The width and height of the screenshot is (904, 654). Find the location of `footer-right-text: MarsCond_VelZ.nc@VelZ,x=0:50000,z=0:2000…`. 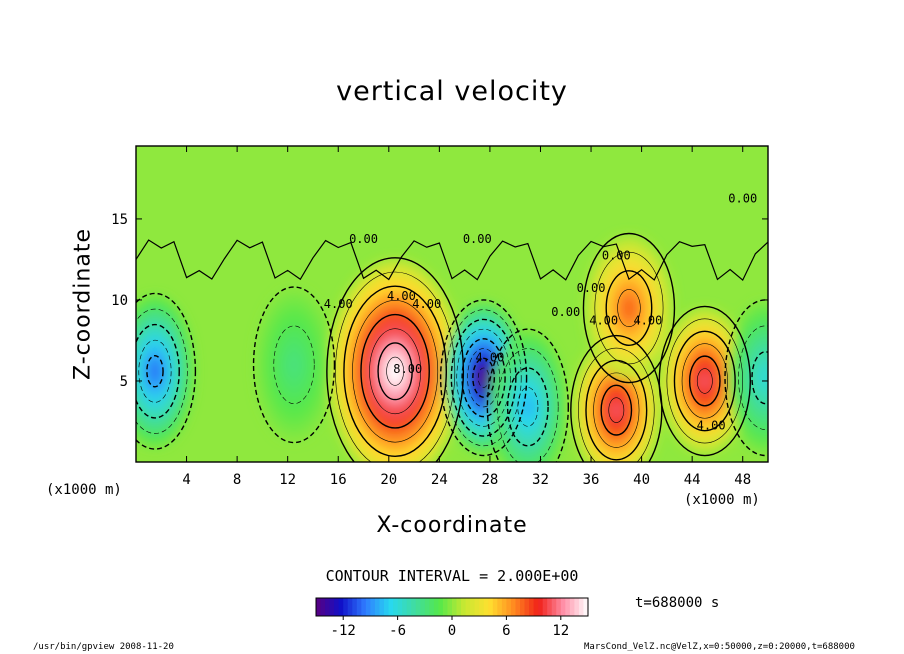

footer-right-text: MarsCond_VelZ.nc@VelZ,x=0:50000,z=0:2000… is located at coordinates (719, 647).